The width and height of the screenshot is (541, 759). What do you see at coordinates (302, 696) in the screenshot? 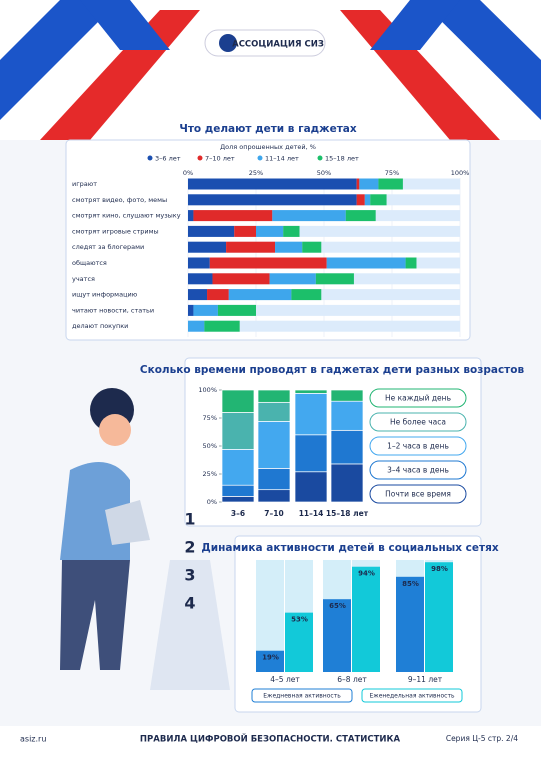
I see `legend-label: Ежедневная активность` at bounding box center [302, 696].